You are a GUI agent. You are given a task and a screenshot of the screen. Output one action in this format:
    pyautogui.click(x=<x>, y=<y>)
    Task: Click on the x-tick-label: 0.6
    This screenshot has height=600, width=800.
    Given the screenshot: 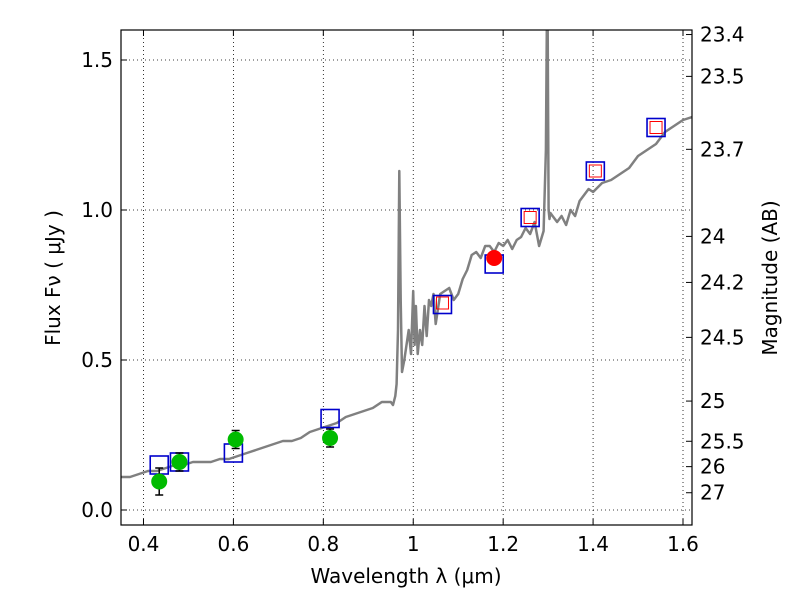 What is the action you would take?
    pyautogui.click(x=233, y=544)
    